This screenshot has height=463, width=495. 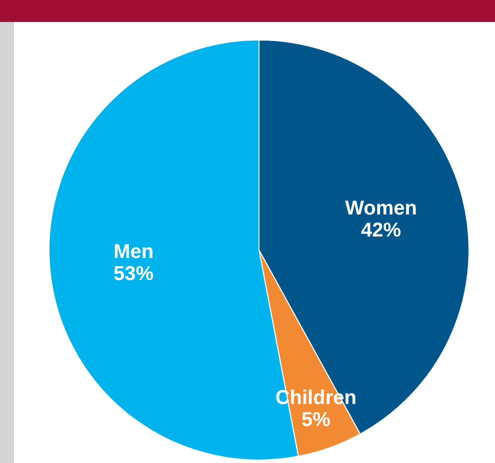 I want to click on data-label: 42%, so click(x=381, y=231).